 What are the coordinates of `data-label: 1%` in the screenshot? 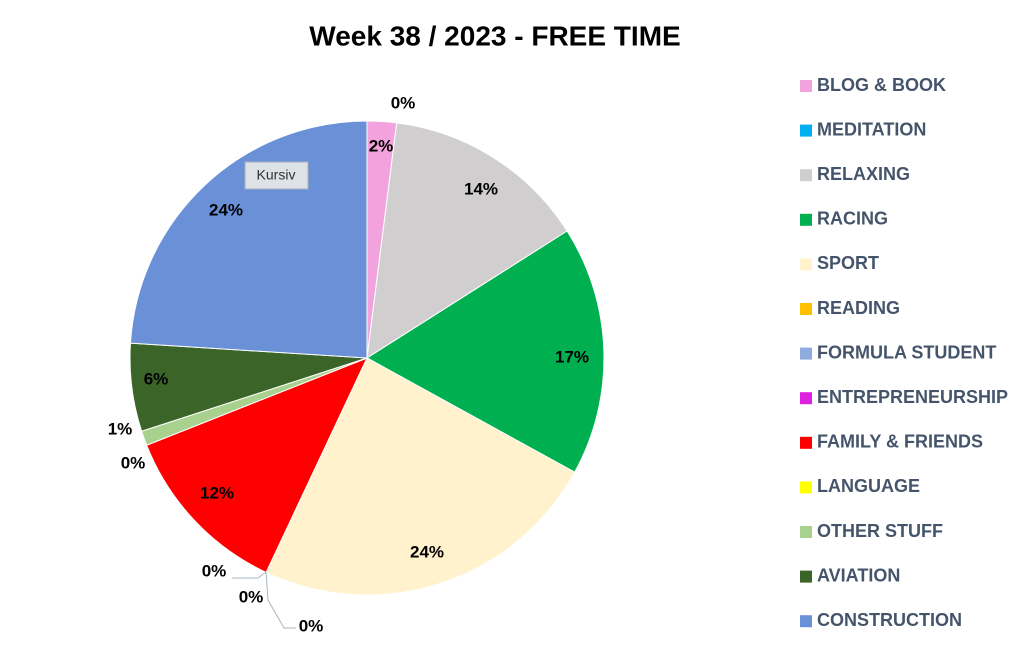 It's located at (120, 428).